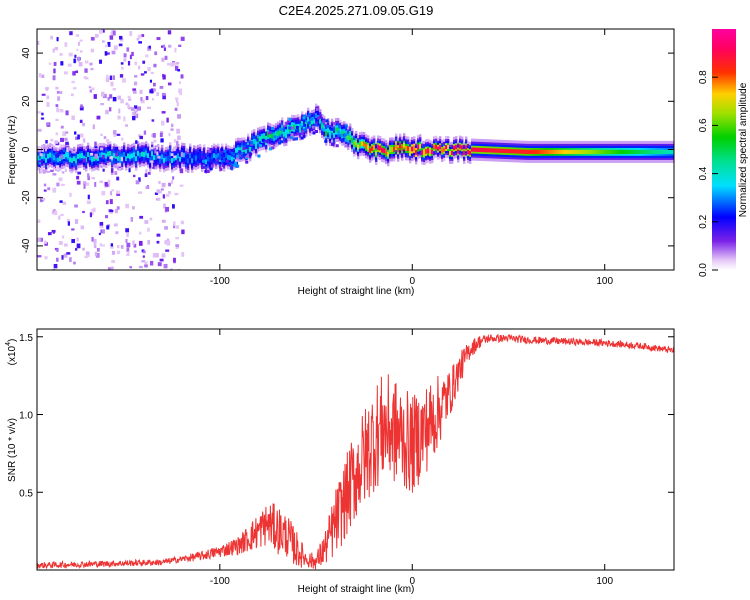  What do you see at coordinates (12, 450) in the screenshot?
I see `snr-ylabel: SNR (10 * v/v)` at bounding box center [12, 450].